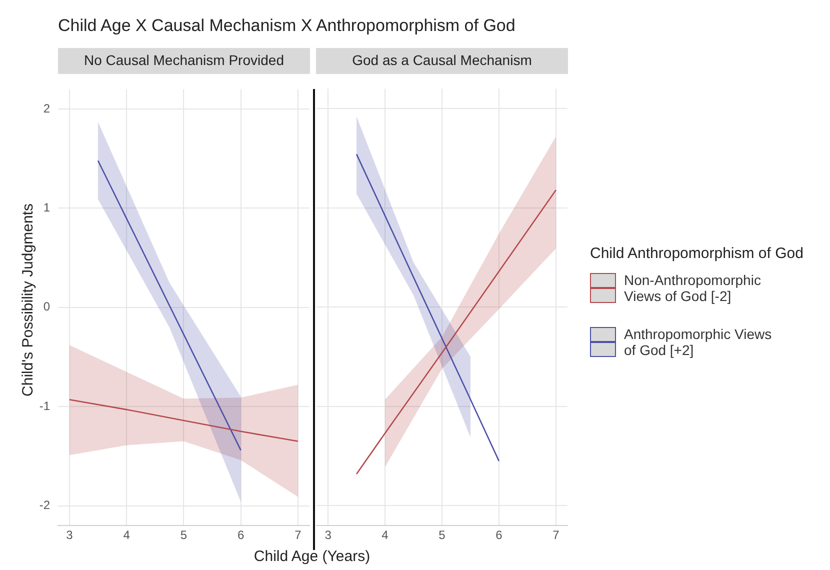 This screenshot has width=830, height=570. I want to click on legend-title: Child Anthropomorphism of God, so click(697, 253).